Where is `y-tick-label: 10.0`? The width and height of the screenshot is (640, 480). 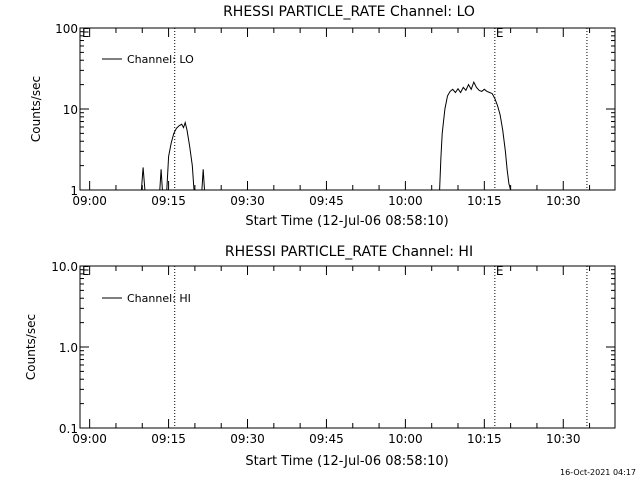
y-tick-label: 10.0 is located at coordinates (64, 267).